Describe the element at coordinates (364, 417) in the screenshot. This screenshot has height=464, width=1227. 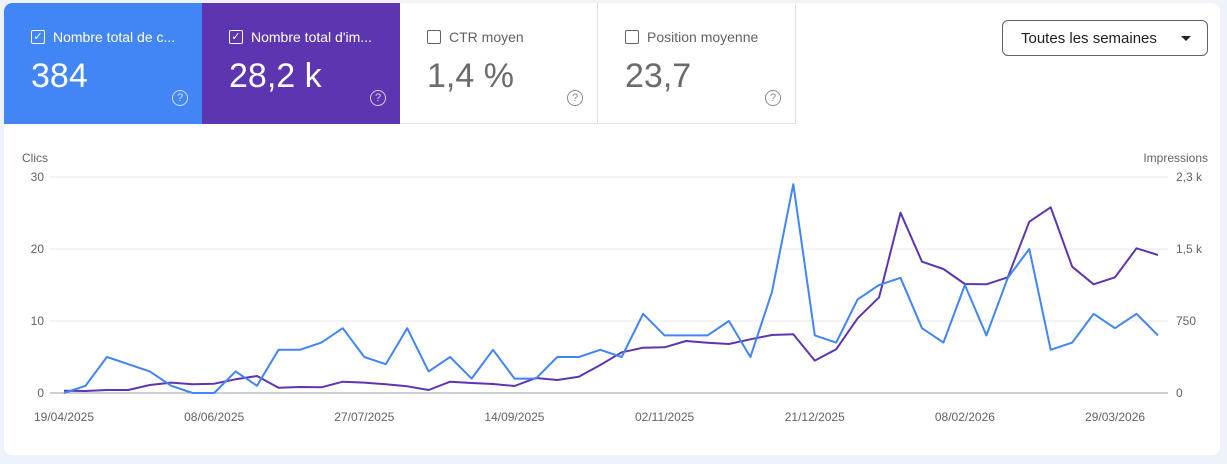
I see `x-tick-label: 27/07/2025` at that location.